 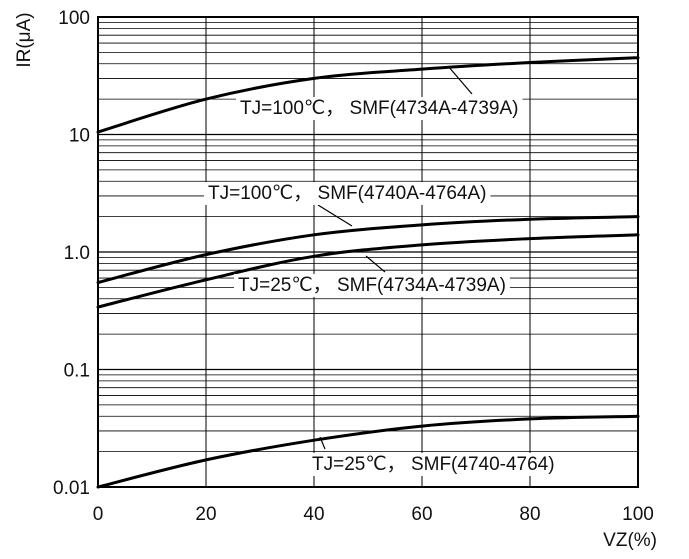 I want to click on x-tick-label: 80, so click(x=529, y=514).